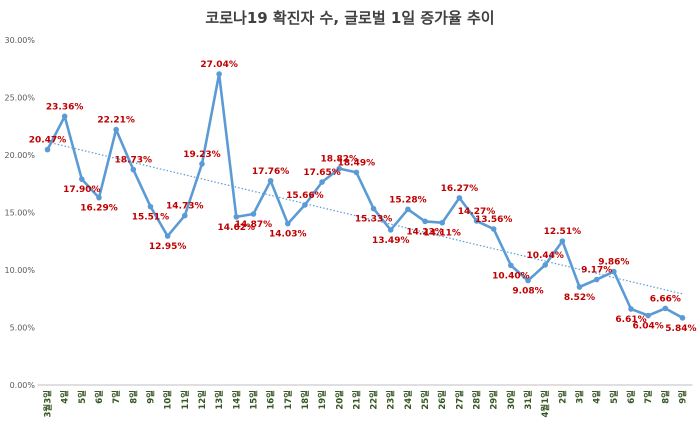 The height and width of the screenshot is (428, 700). What do you see at coordinates (631, 397) in the screenshot?
I see `x-tick-label: 6일` at bounding box center [631, 397].